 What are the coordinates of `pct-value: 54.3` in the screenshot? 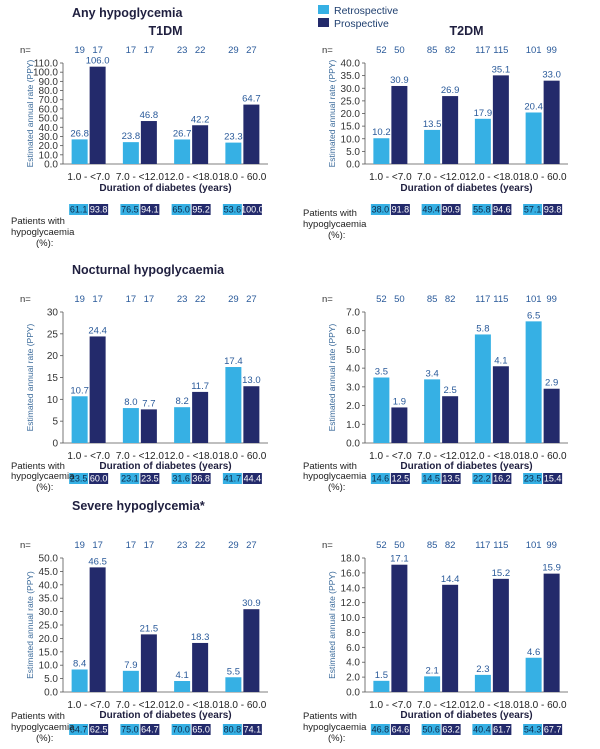 It's located at (533, 730).